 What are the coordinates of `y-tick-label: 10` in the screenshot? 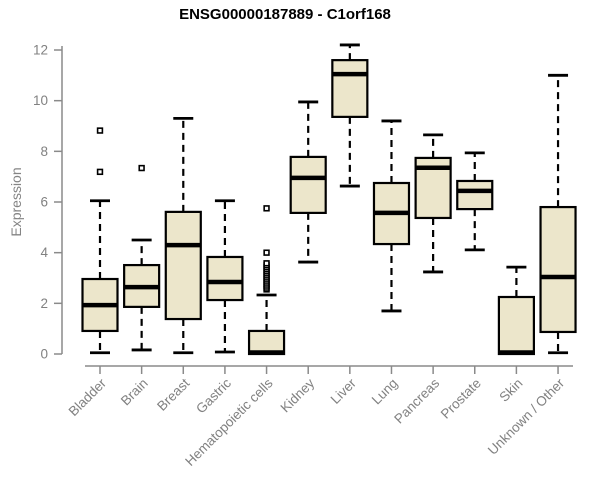 It's located at (40, 100).